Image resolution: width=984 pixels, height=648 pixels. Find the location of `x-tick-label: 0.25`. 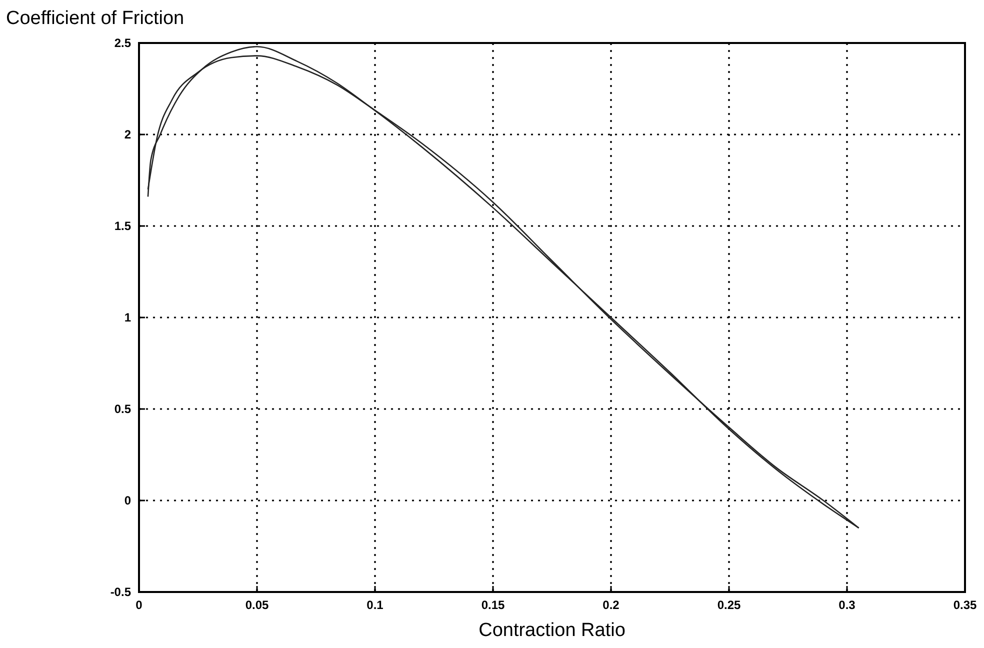

x-tick-label: 0.25 is located at coordinates (729, 605).